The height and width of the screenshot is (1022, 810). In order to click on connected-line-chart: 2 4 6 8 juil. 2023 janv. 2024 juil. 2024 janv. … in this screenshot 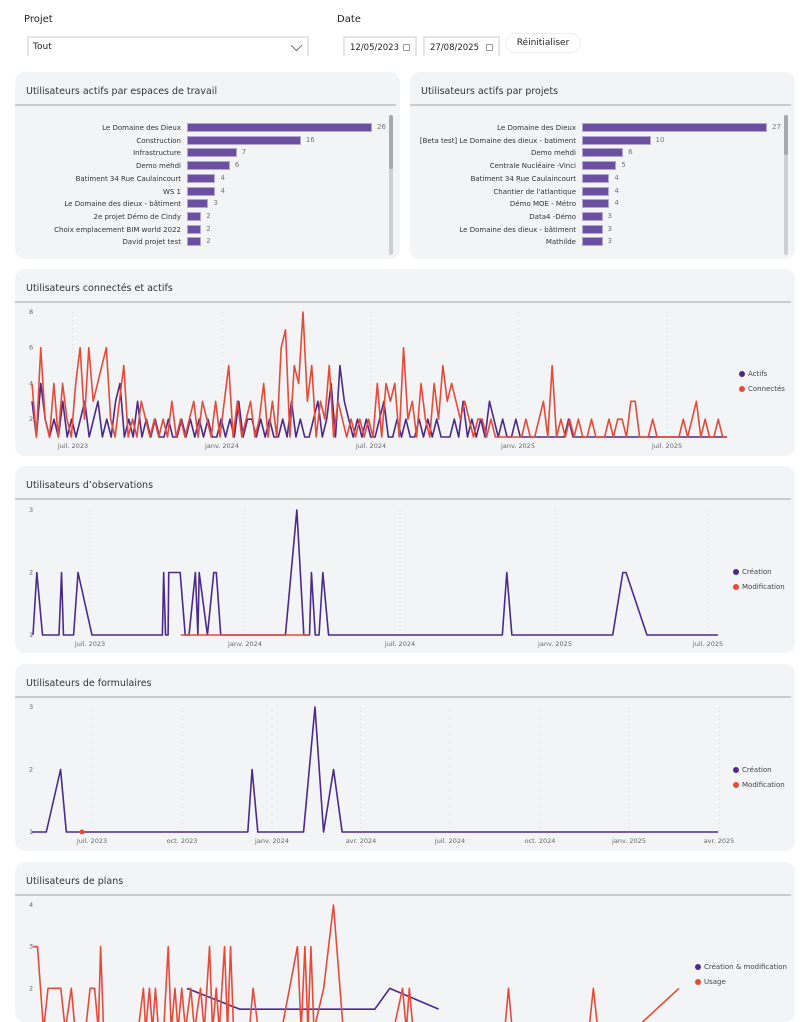, I will do `click(378, 379)`.